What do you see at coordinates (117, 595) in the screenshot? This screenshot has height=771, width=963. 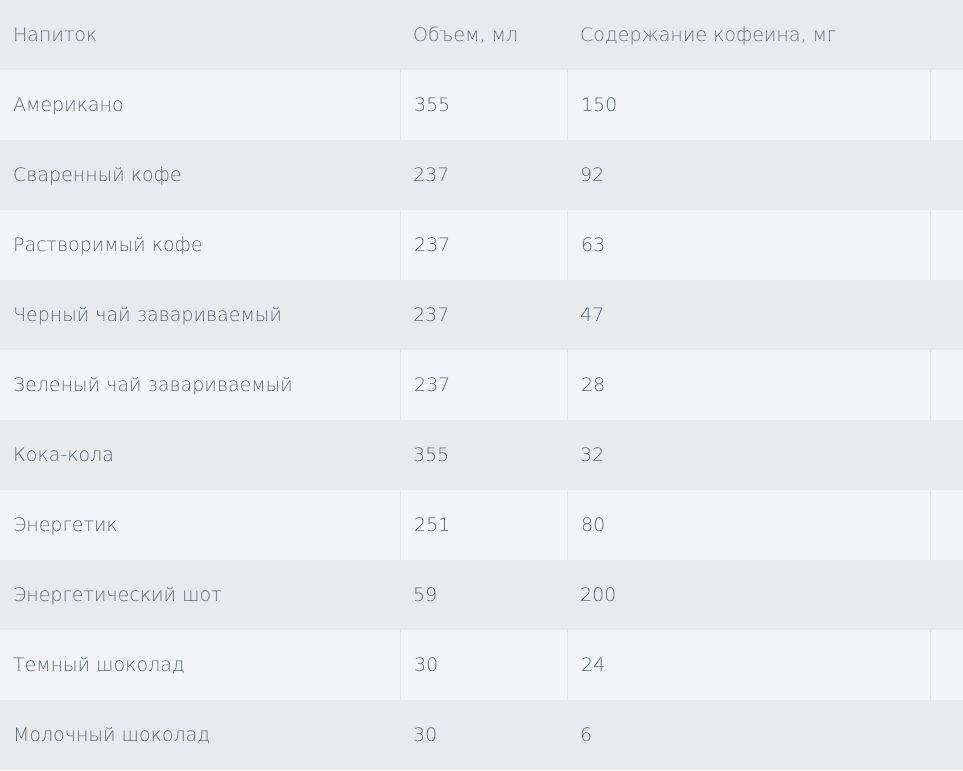 I see `cell-drink: Энергетический шот` at bounding box center [117, 595].